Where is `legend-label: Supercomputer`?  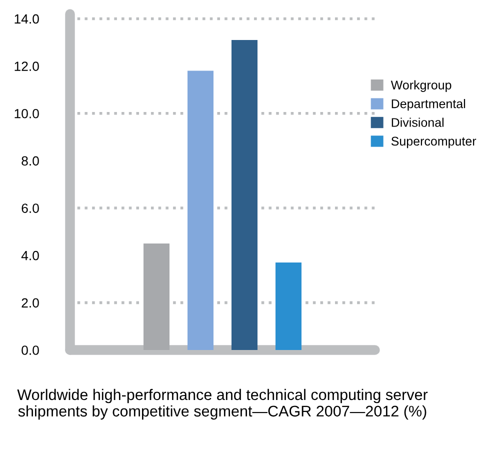
legend-label: Supercomputer is located at coordinates (433, 142).